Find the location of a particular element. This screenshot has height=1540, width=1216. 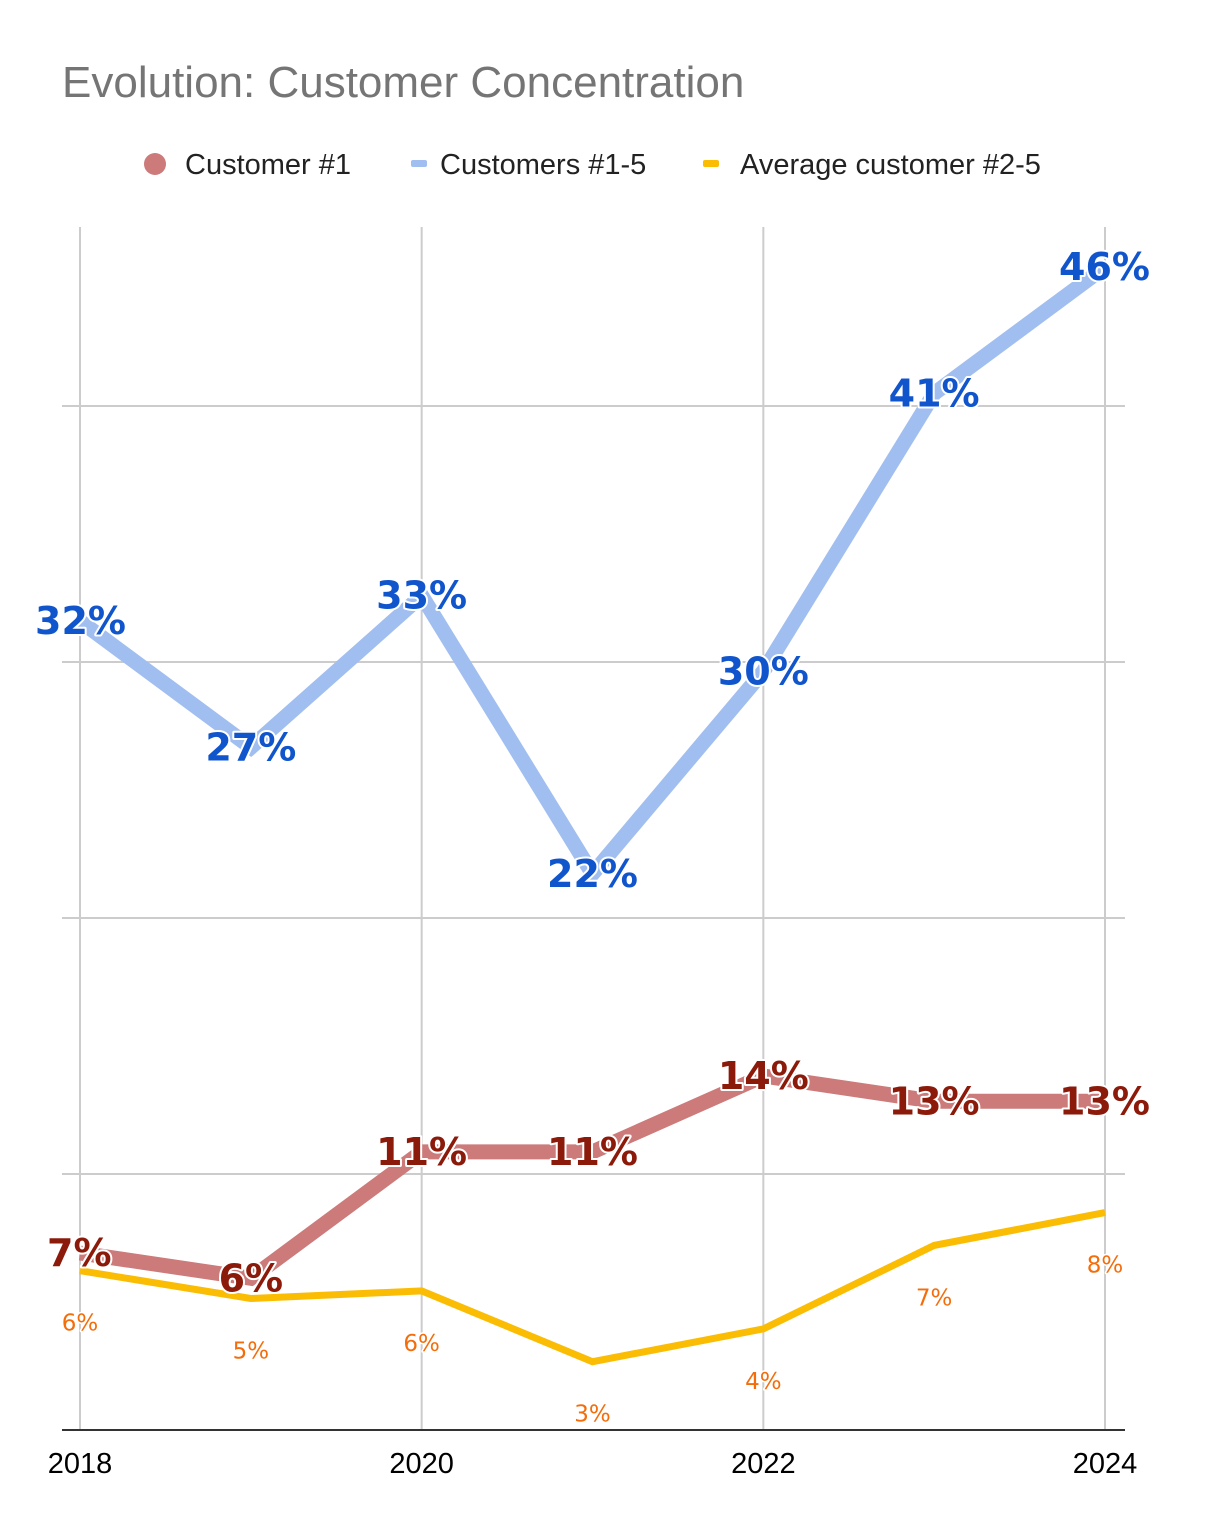

x-tick-label: 2022 is located at coordinates (763, 1464).